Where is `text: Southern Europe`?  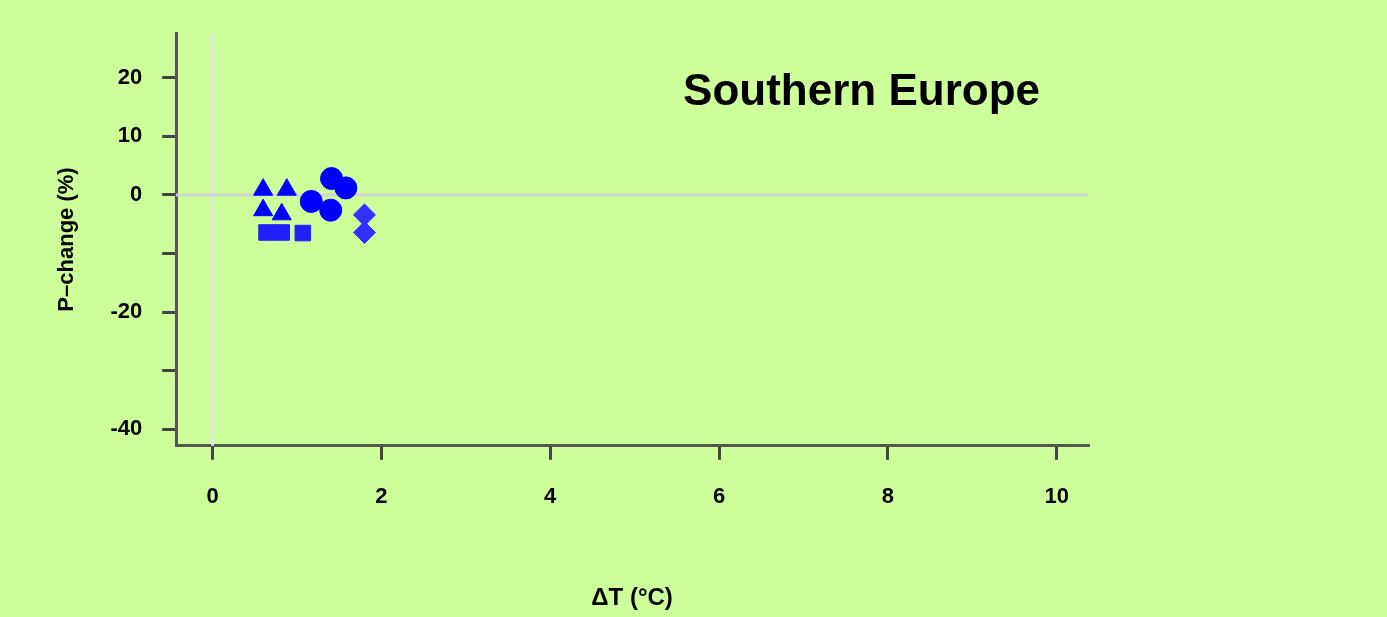 text: Southern Europe is located at coordinates (861, 90).